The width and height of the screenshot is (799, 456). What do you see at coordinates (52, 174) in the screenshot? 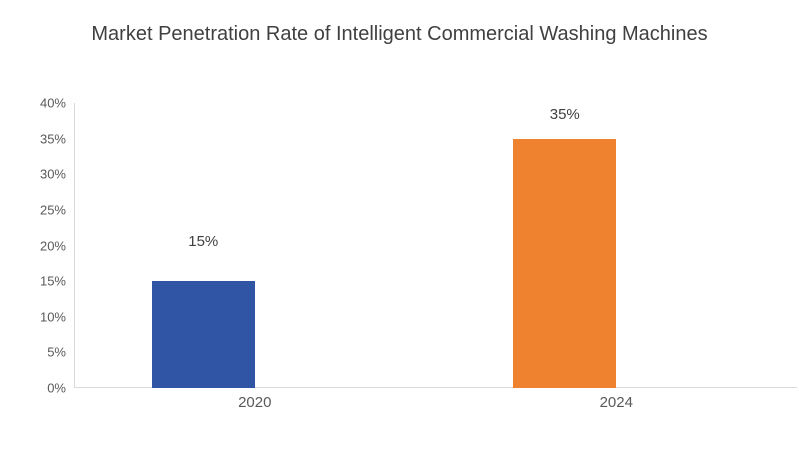
I see `y-tick-label: 30%` at bounding box center [52, 174].